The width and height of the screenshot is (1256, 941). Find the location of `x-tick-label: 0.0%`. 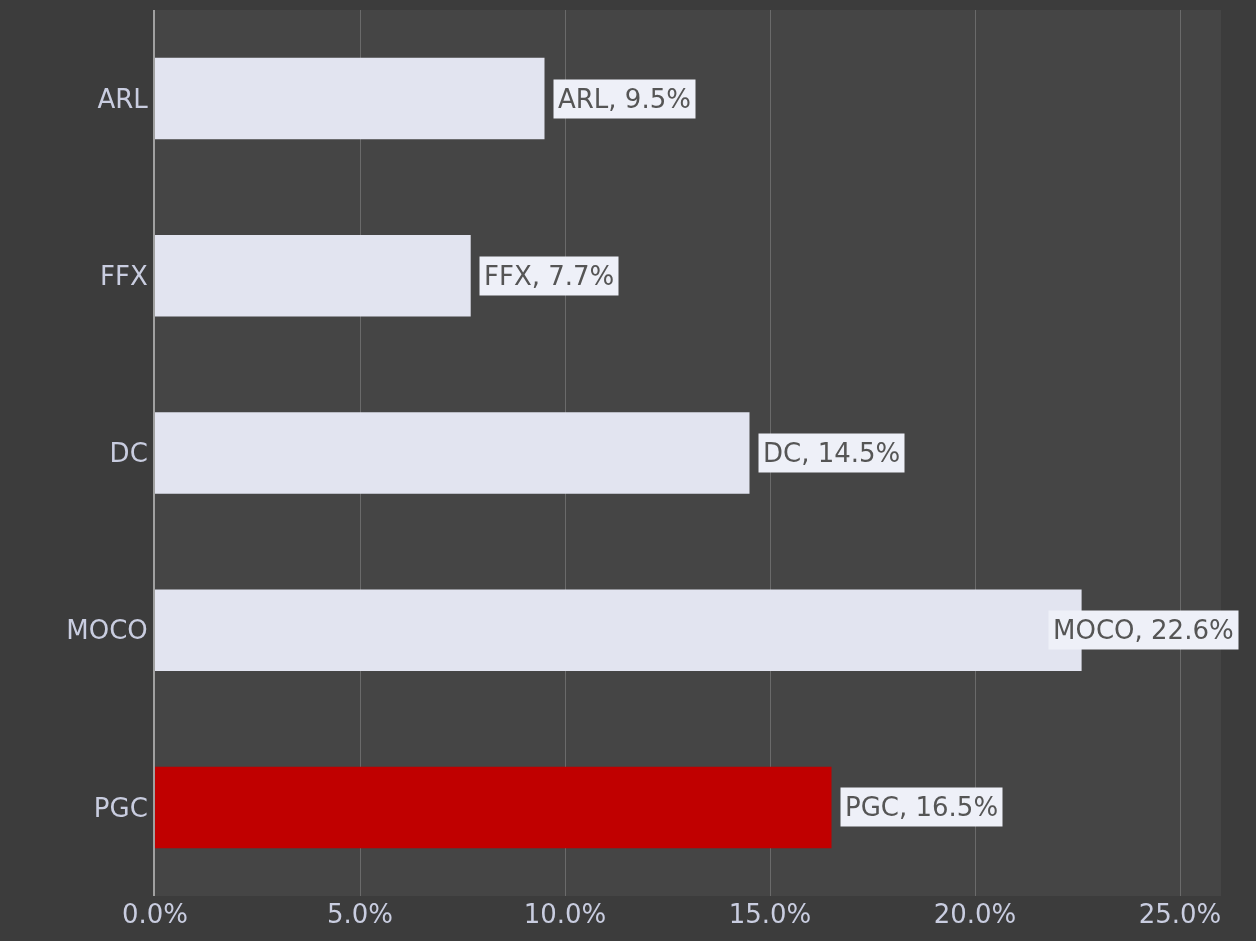

x-tick-label: 0.0% is located at coordinates (155, 914).